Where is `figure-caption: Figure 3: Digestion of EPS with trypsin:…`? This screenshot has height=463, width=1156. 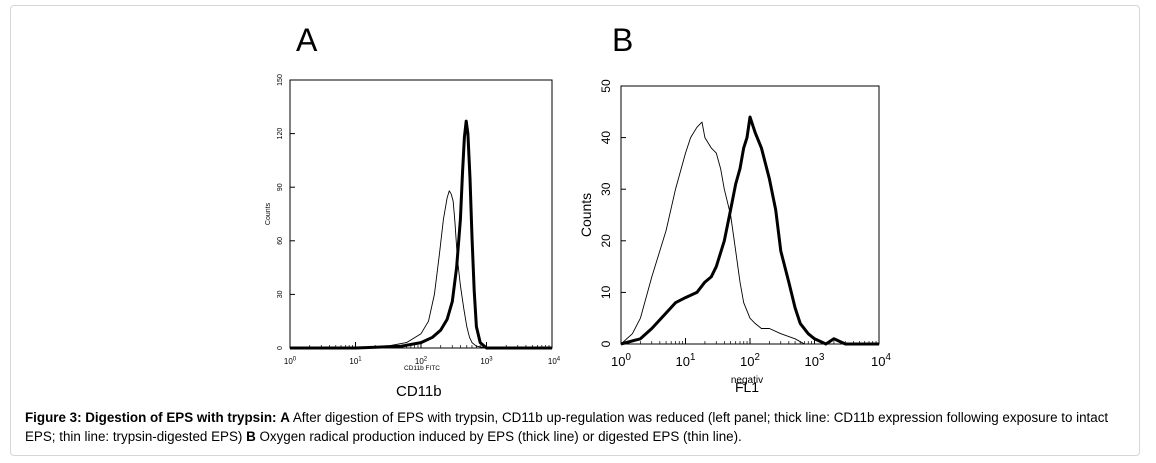 figure-caption: Figure 3: Digestion of EPS with trypsin:… is located at coordinates (580, 427).